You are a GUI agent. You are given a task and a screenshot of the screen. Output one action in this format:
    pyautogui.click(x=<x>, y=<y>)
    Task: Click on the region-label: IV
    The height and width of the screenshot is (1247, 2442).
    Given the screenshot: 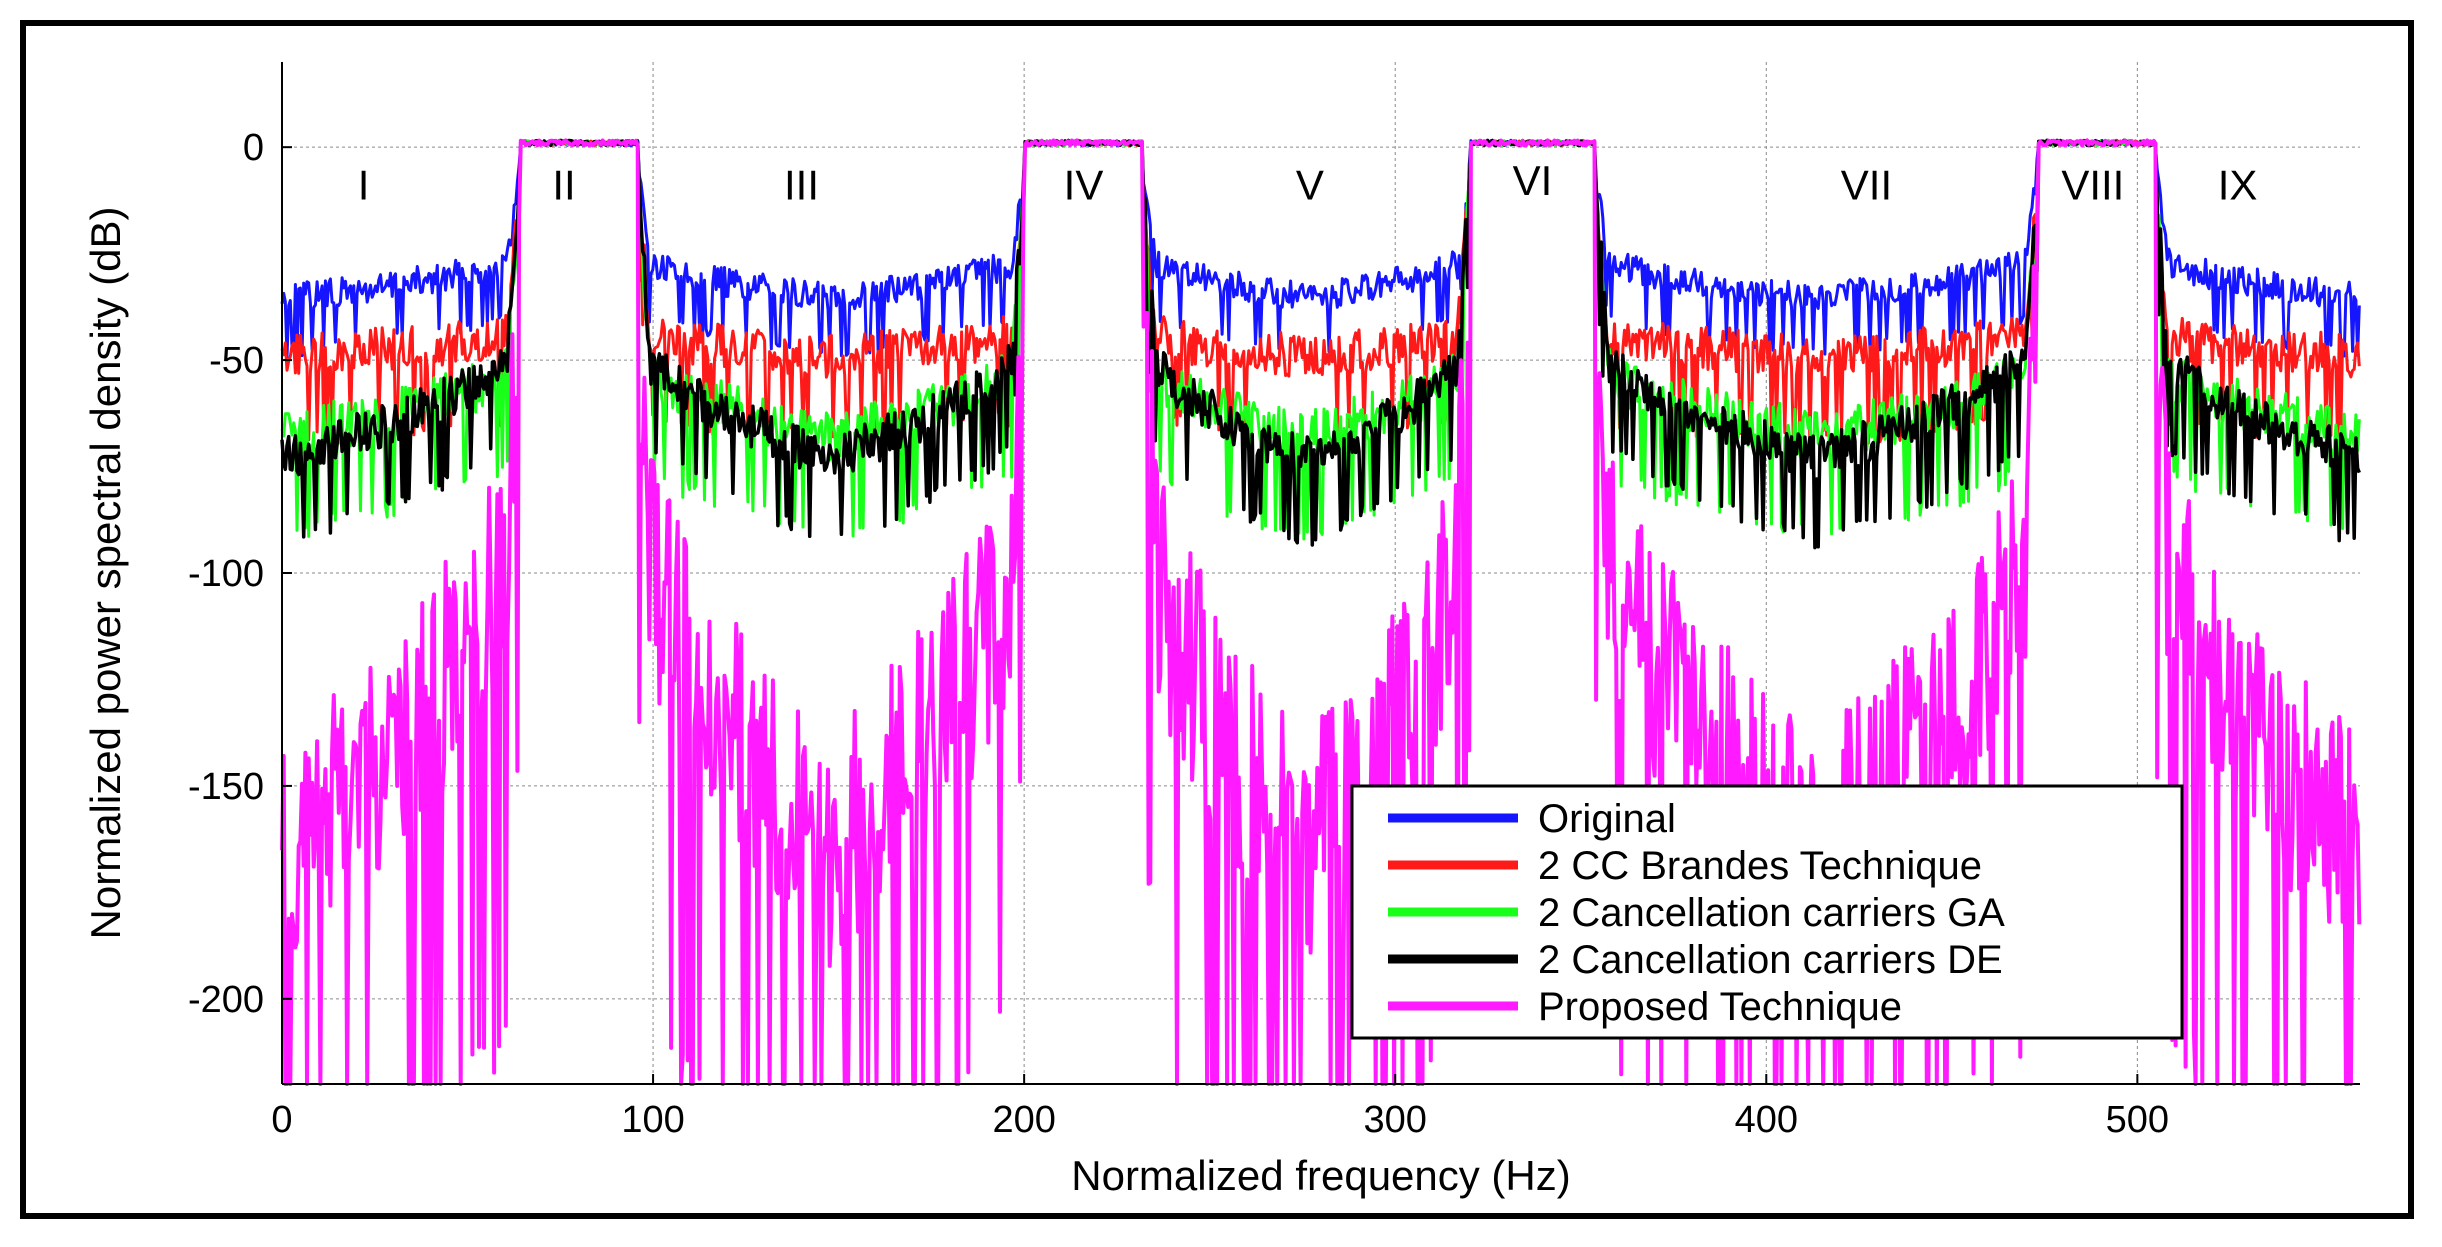 What is the action you would take?
    pyautogui.click(x=1084, y=184)
    